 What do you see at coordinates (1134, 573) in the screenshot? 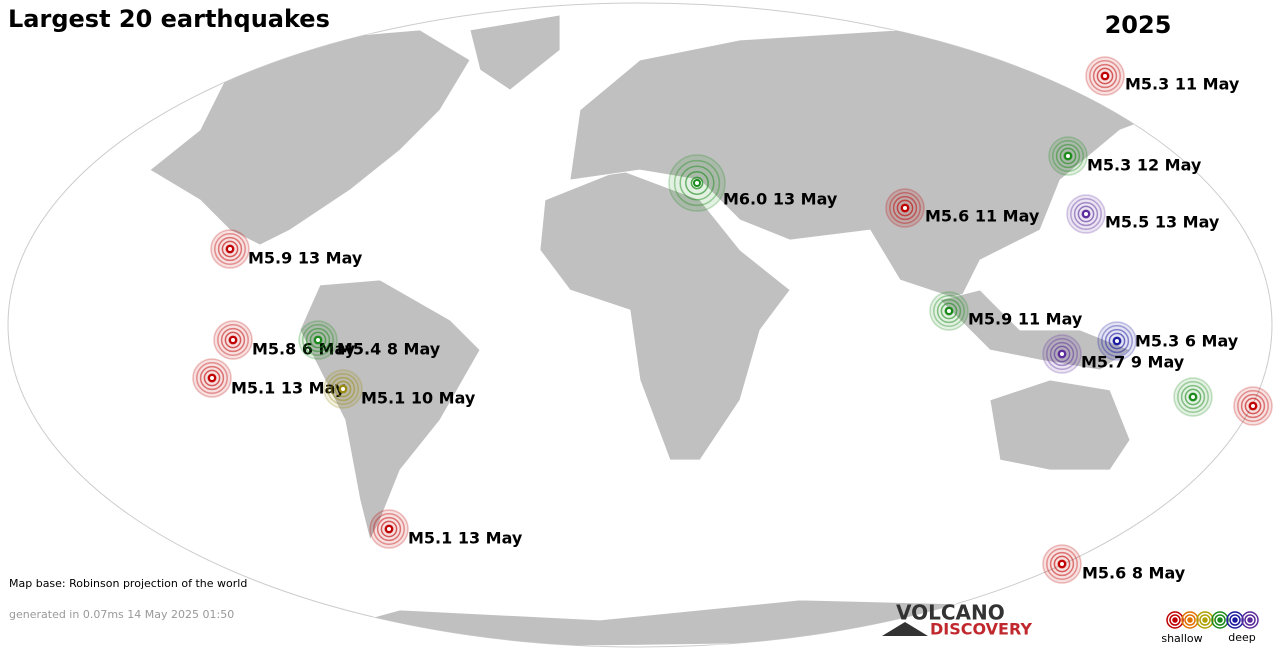
I see `quake-label: M5.6 8 May` at bounding box center [1134, 573].